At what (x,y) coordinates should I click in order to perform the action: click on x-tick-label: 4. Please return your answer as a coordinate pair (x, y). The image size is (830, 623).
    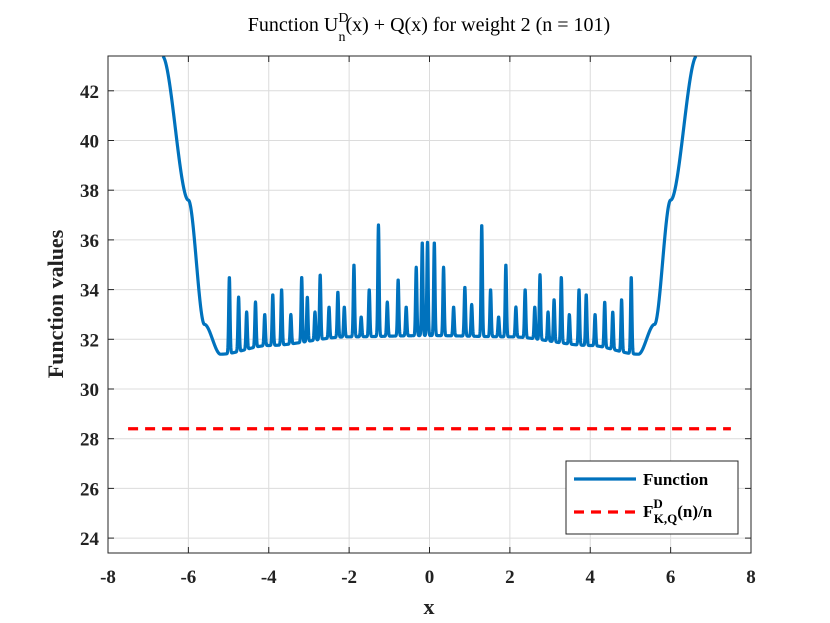
    Looking at the image, I should click on (591, 577).